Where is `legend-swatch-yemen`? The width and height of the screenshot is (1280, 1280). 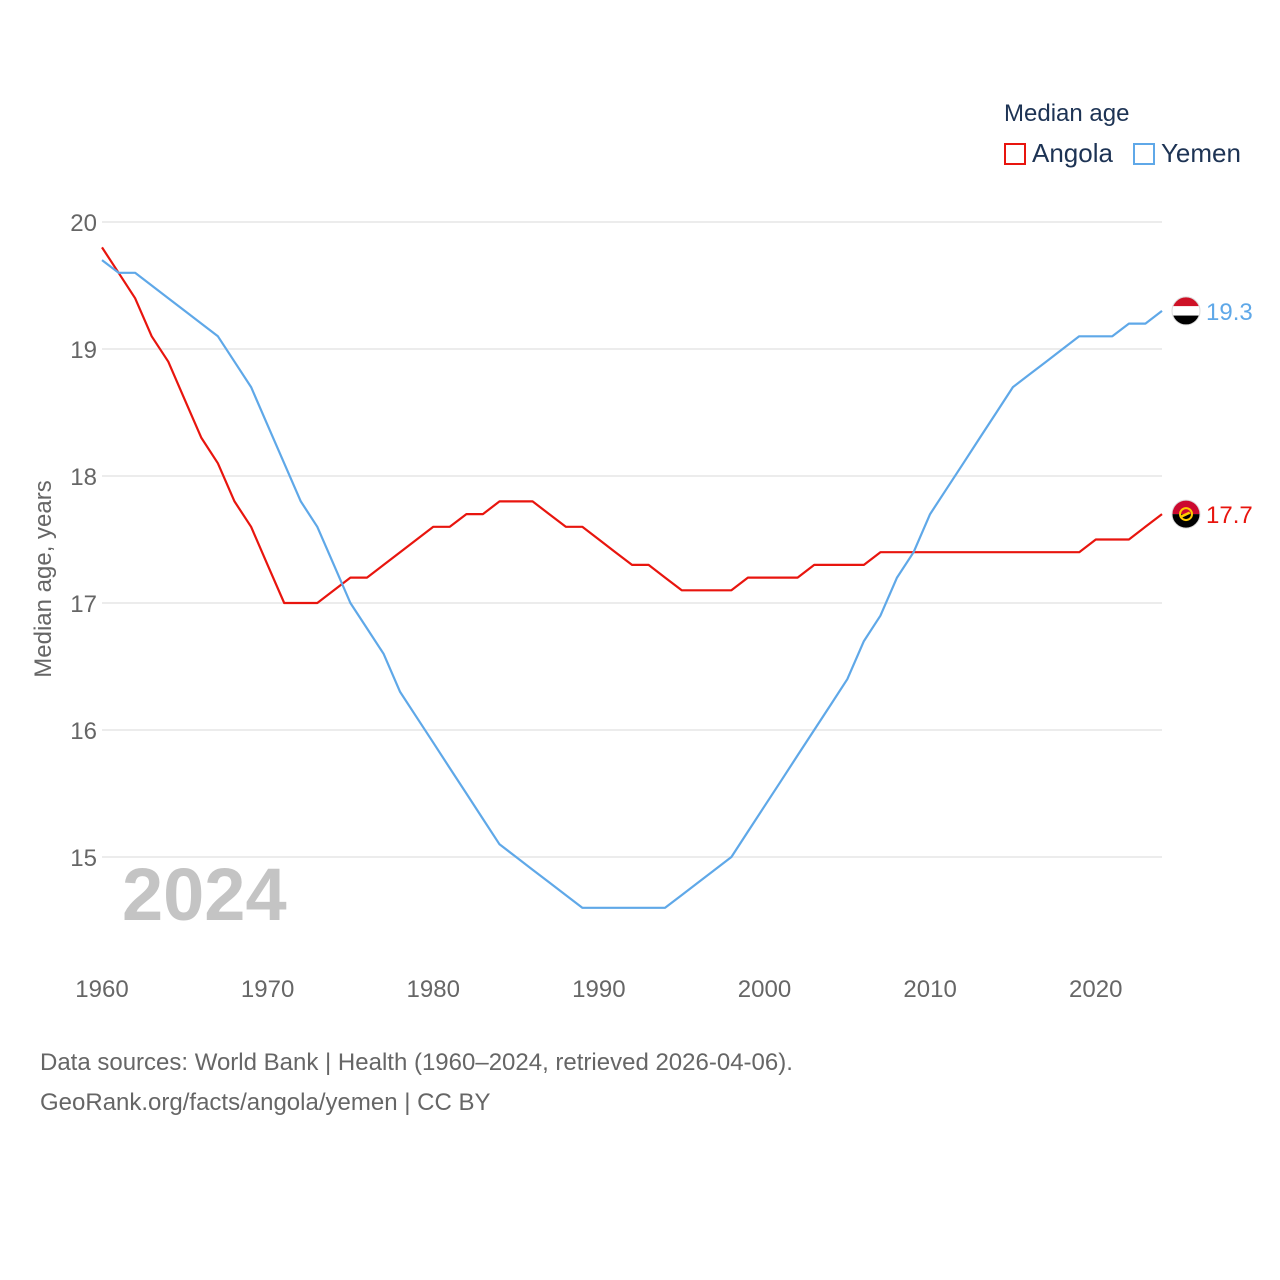
legend-swatch-yemen is located at coordinates (1143, 153).